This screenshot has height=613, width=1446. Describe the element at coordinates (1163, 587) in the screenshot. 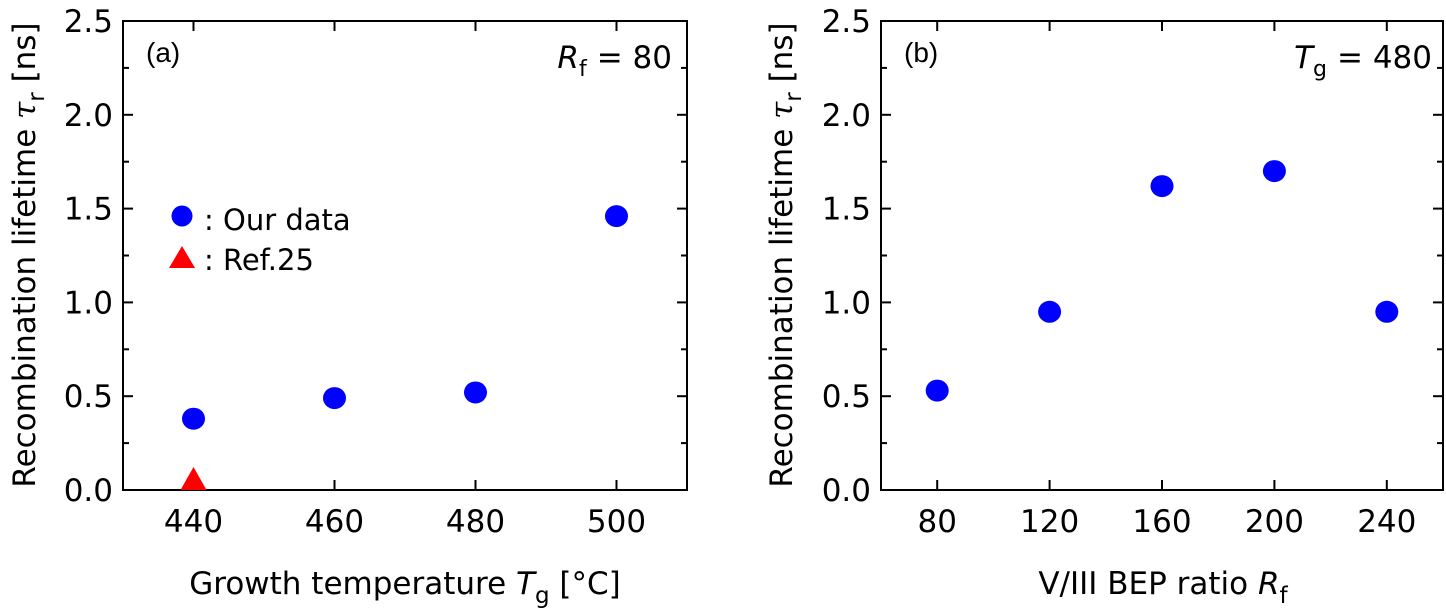

I see `panel-b-x-axis-title: V/III BEP ratio Rf` at that location.